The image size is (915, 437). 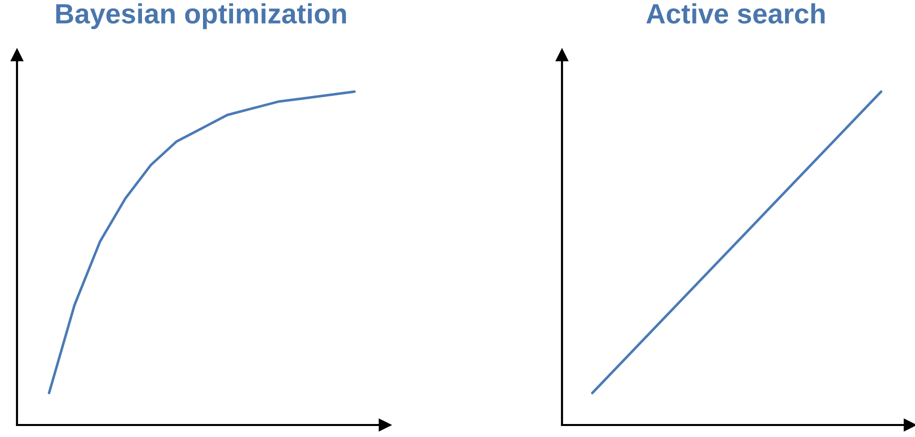 I want to click on chart-title: Bayesian optimization, so click(x=201, y=16).